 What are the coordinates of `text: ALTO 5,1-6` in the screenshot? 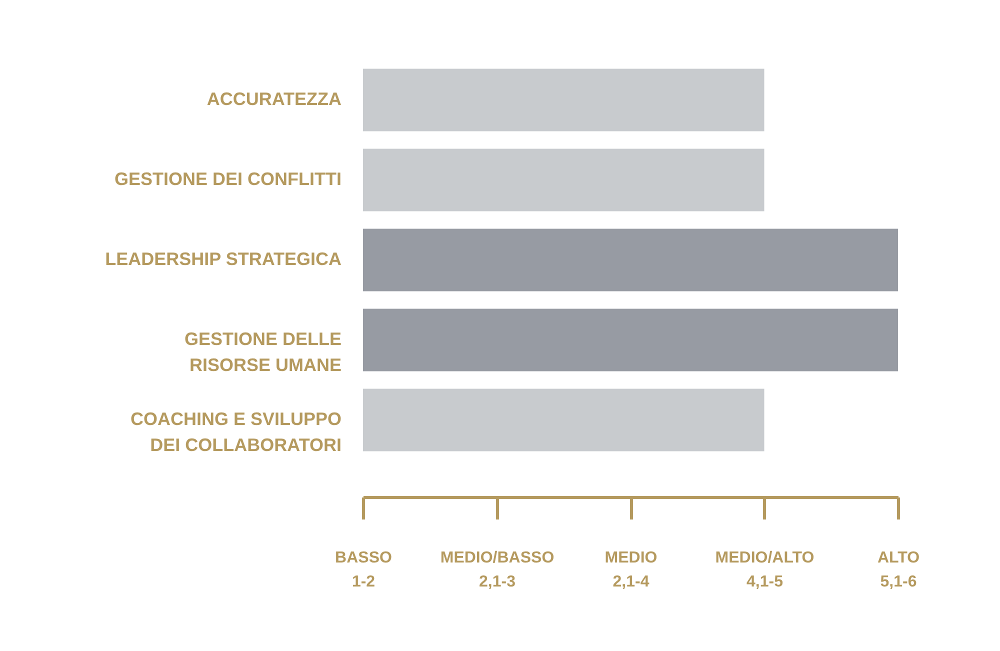 It's located at (898, 570).